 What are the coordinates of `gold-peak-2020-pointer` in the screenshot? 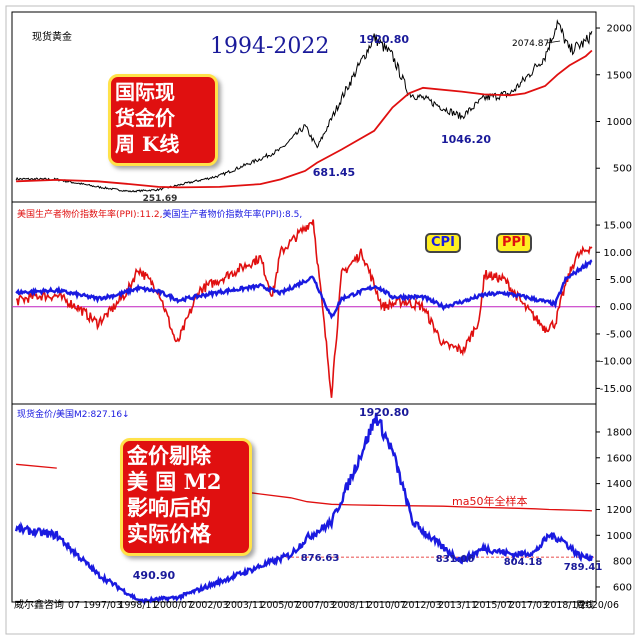 It's located at (553, 42).